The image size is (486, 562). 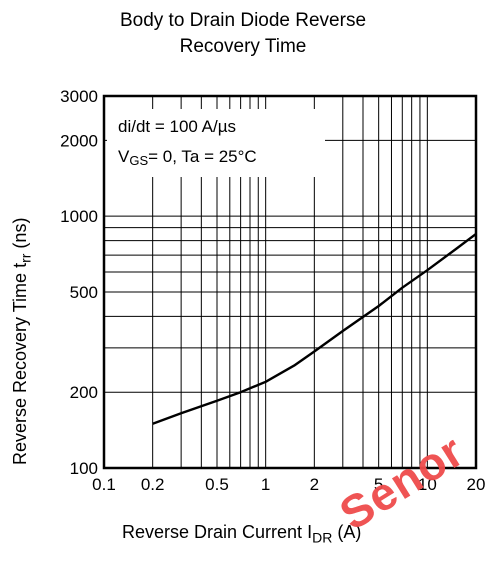 I want to click on chart-title-line-2: Recovery Time, so click(x=243, y=46).